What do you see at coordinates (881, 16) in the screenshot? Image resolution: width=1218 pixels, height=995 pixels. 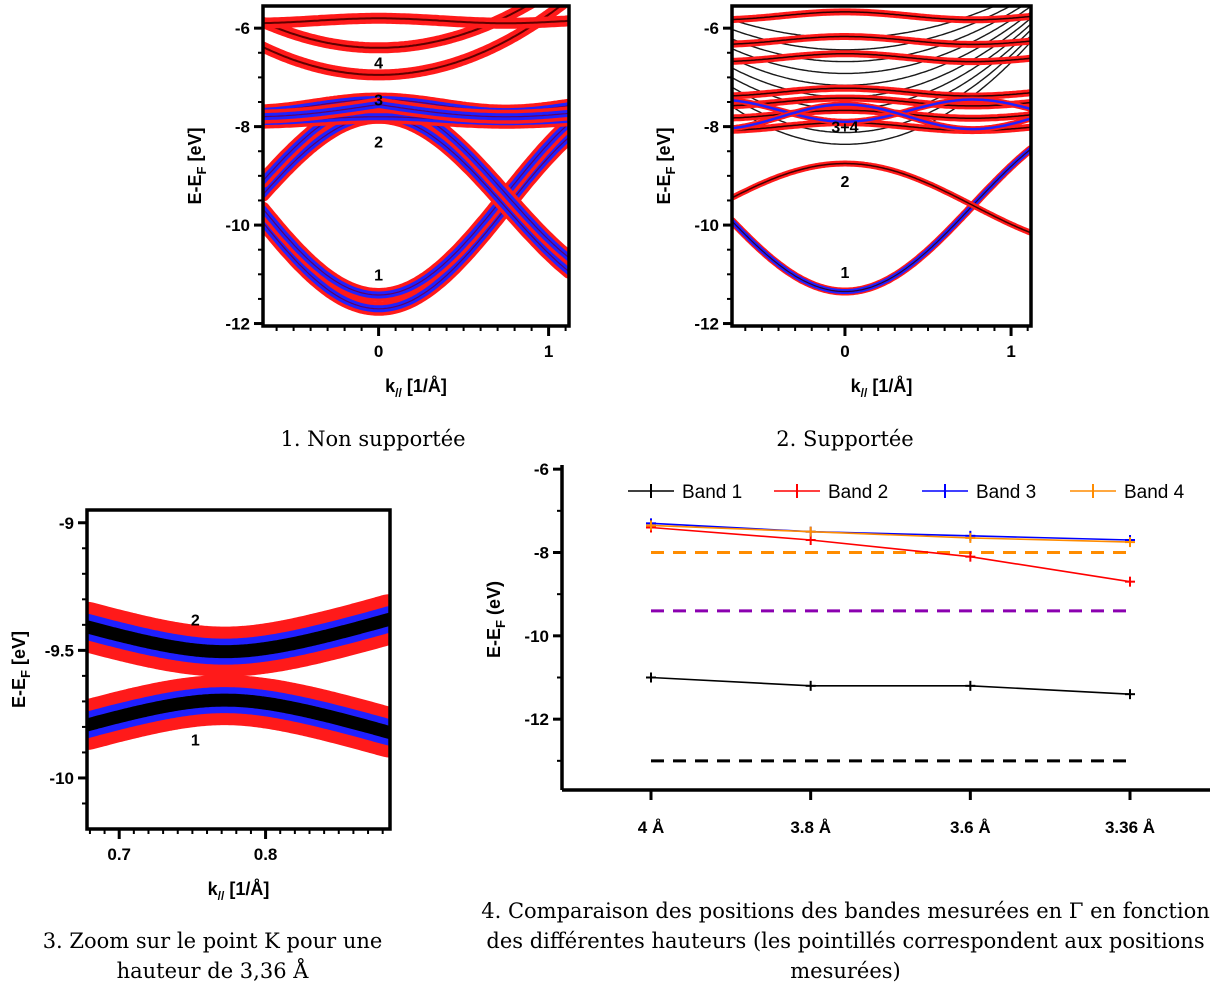 I see `p2-band-flat-0-core1` at bounding box center [881, 16].